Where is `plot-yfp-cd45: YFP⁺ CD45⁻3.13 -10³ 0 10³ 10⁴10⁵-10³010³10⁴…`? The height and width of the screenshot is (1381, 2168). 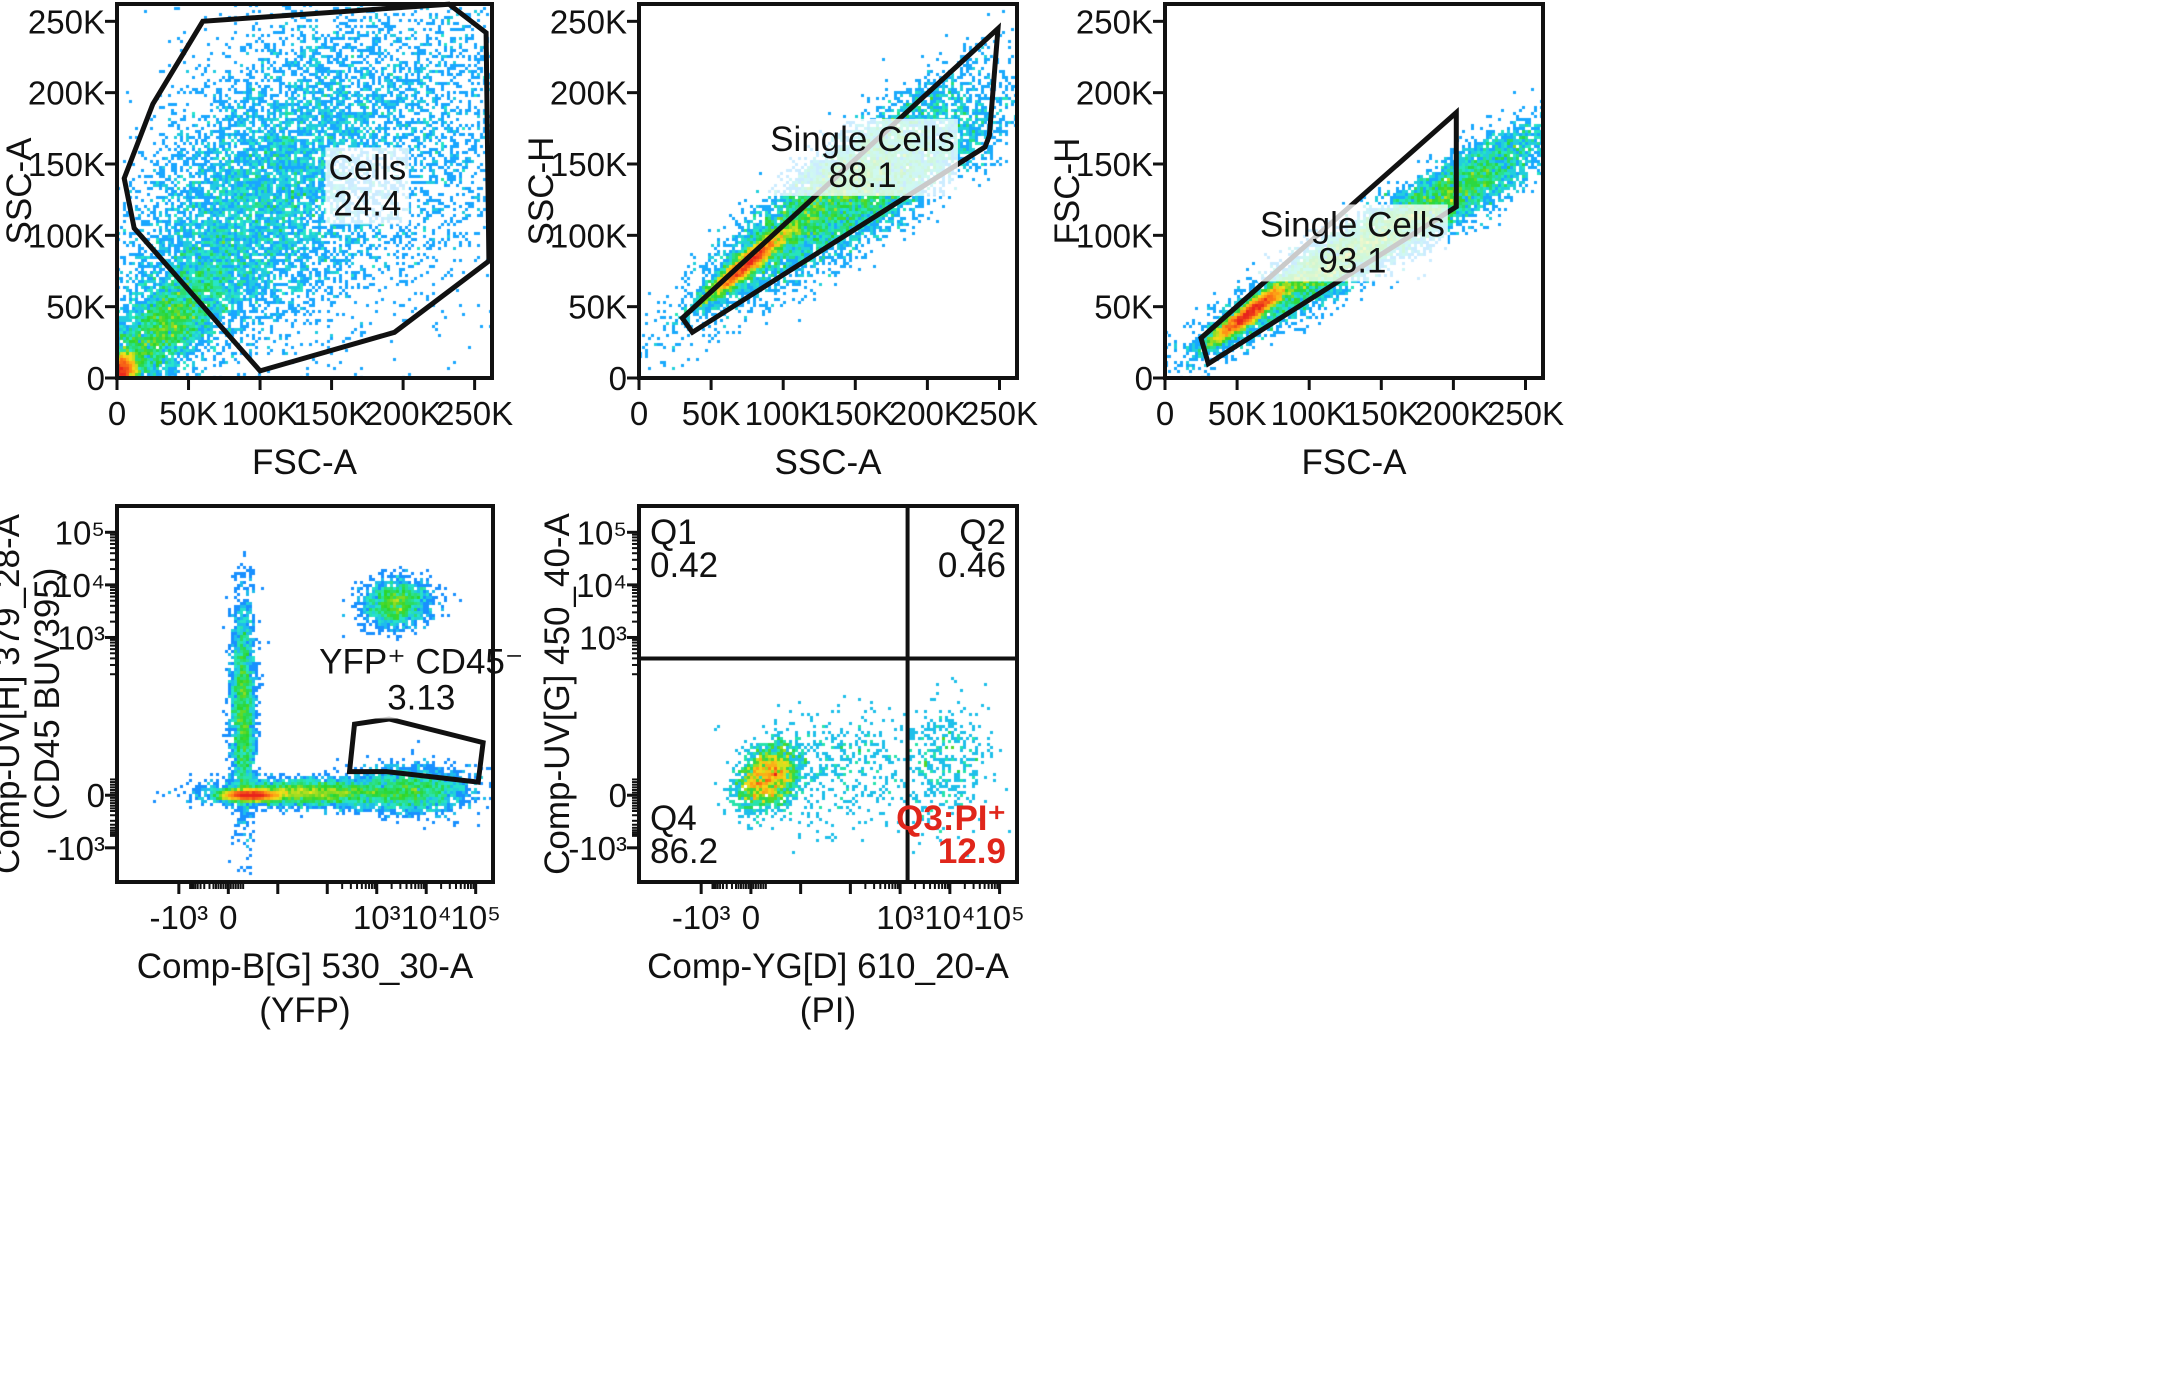 plot-yfp-cd45: YFP⁺ CD45⁻3.13 -10³ 0 10³ 10⁴10⁵-10³010³10⁴… is located at coordinates (263, 767).